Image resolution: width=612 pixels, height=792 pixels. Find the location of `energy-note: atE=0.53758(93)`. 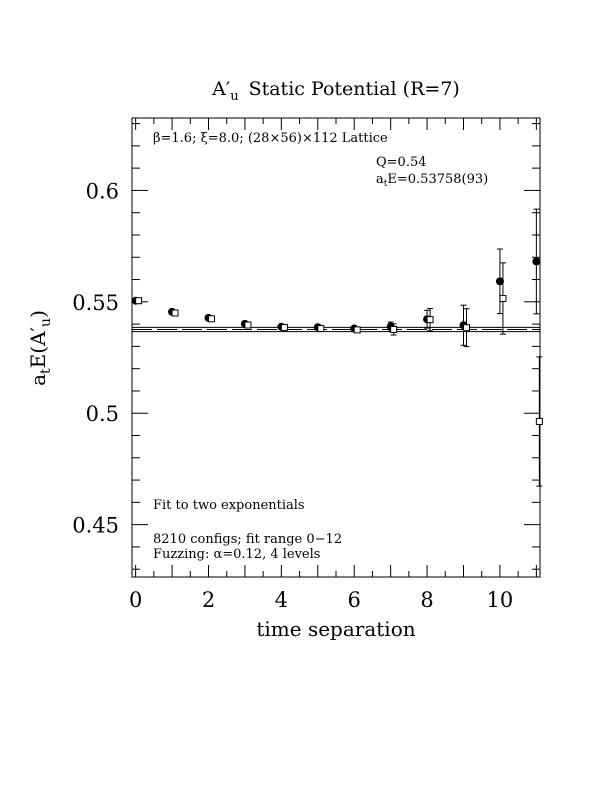

energy-note: atE=0.53758(93) is located at coordinates (432, 180).